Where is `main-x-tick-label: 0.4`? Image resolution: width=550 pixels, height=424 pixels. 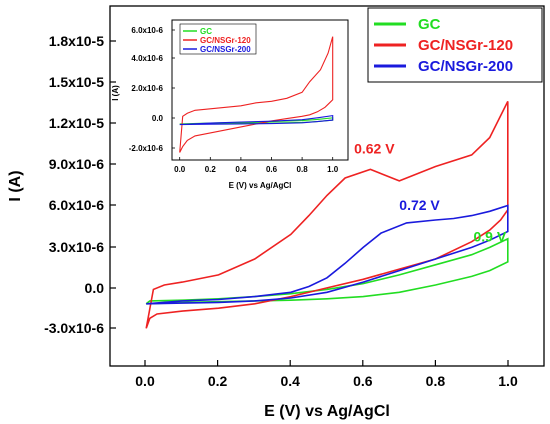 main-x-tick-label: 0.4 is located at coordinates (290, 381).